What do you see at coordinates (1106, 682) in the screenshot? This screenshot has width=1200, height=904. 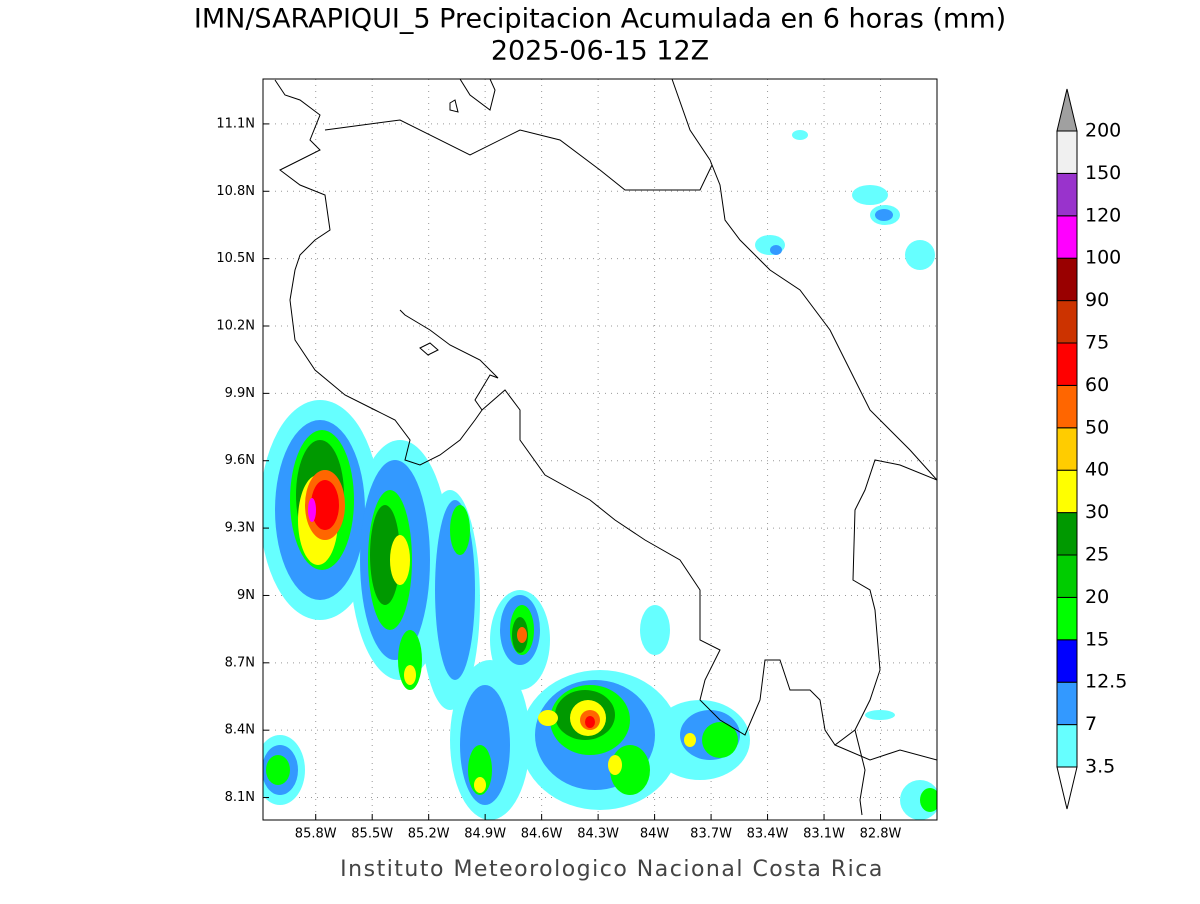 I see `colorbar-label: 12.5` at bounding box center [1106, 682].